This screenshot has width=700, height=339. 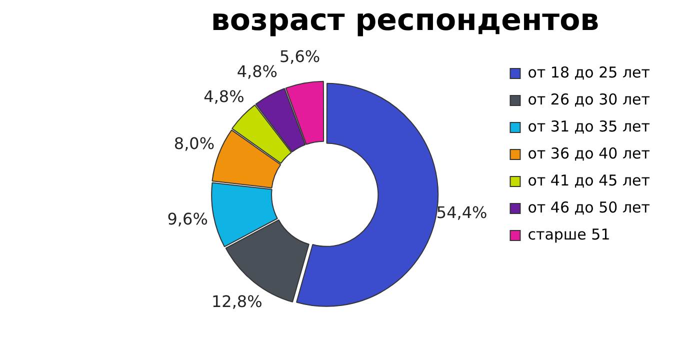 I want to click on legend-label: от 26 до 30 лет, so click(x=589, y=99).